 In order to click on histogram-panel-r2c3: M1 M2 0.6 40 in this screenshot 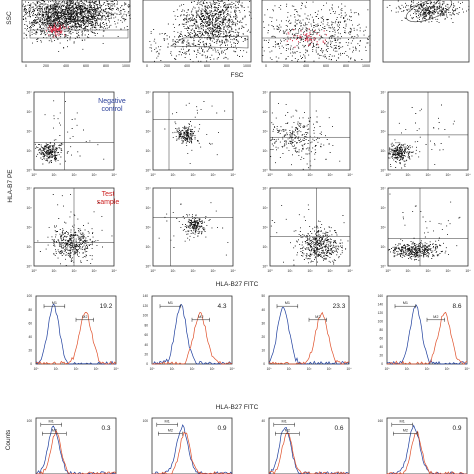, I will do `click(305, 445)`.